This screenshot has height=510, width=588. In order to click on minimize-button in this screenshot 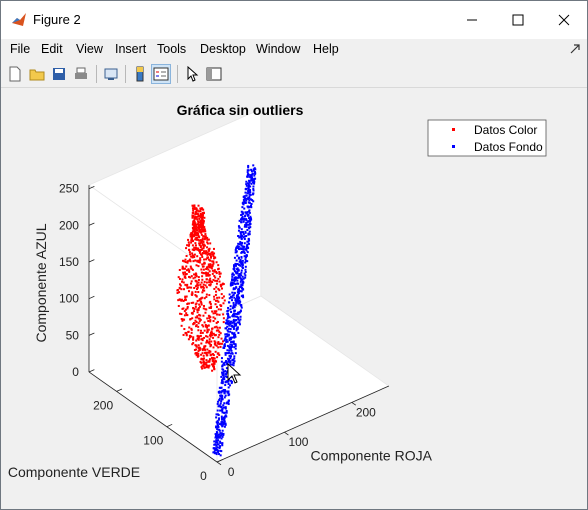, I will do `click(472, 20)`.